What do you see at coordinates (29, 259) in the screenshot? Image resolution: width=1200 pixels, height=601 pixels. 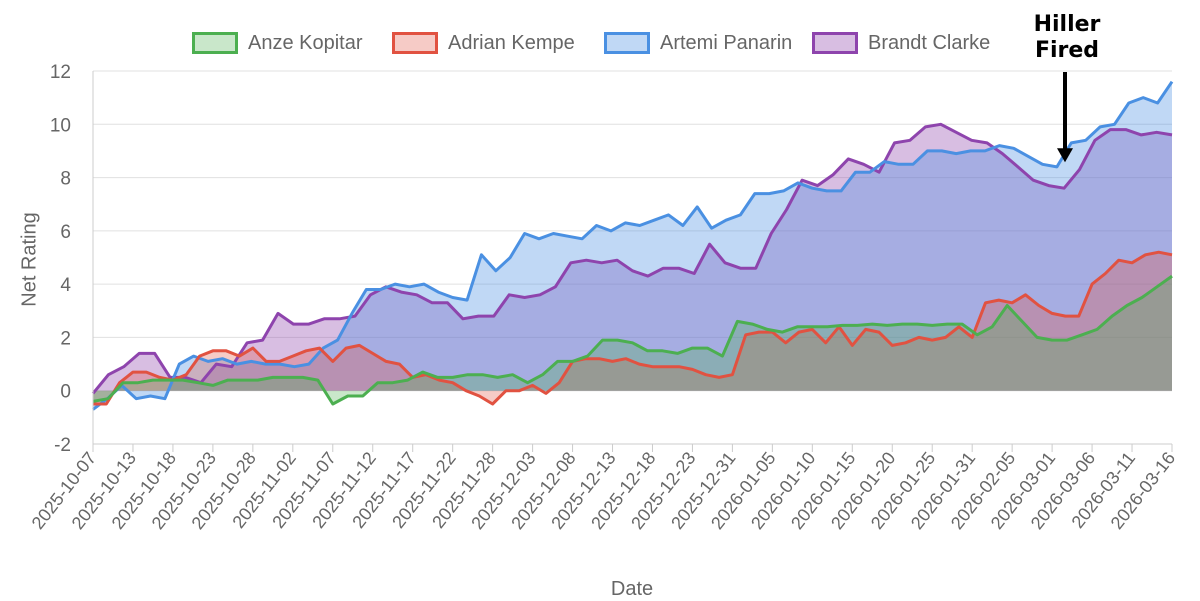 I see `y-axis-title: Net Rating` at bounding box center [29, 259].